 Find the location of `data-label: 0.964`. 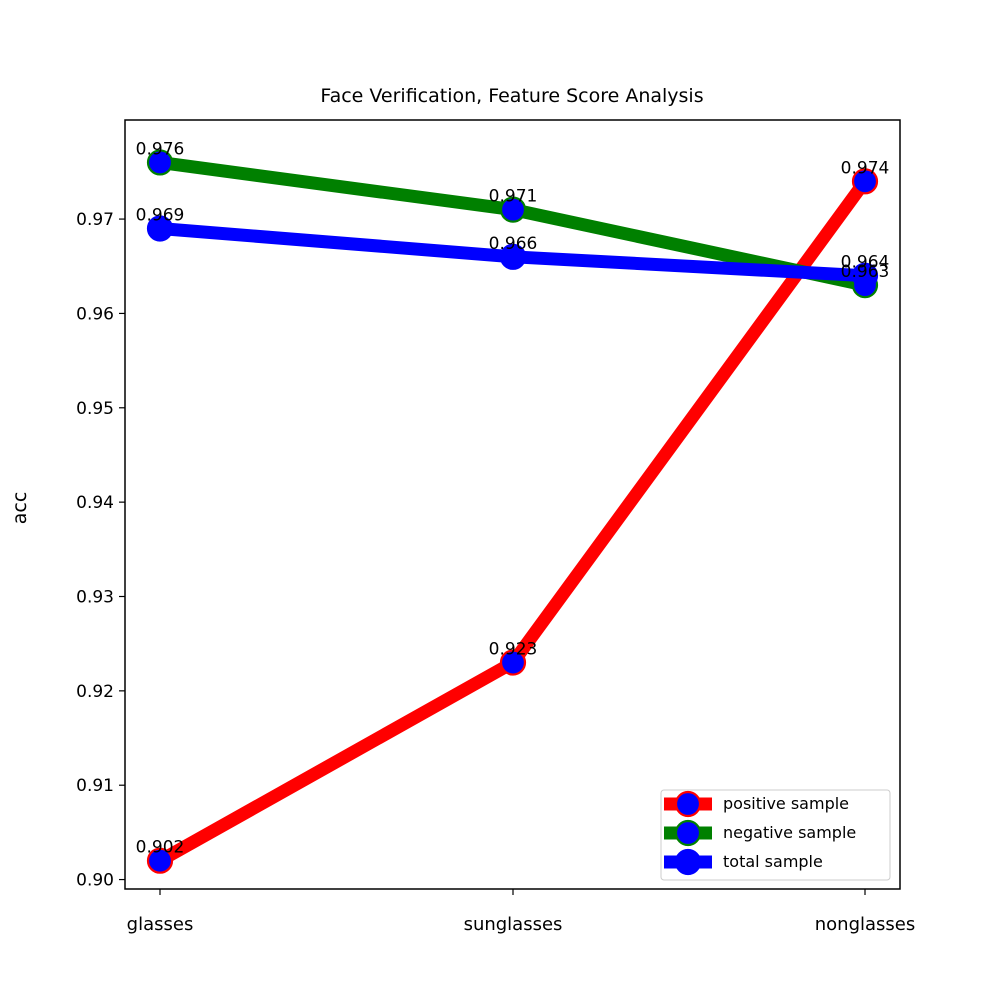

data-label: 0.964 is located at coordinates (865, 263).